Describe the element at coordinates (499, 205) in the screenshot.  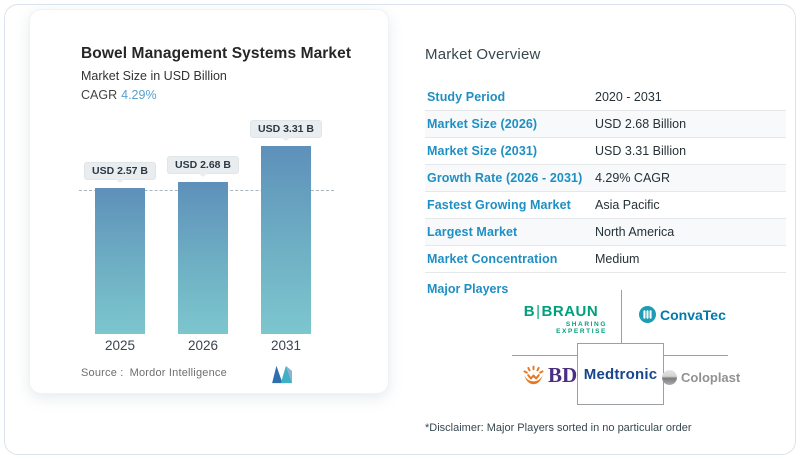
I see `overview-row-label: Fastest Growing Market` at that location.